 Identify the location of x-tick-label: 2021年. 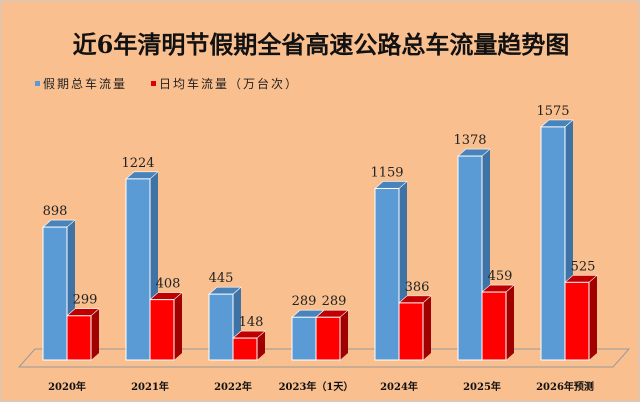
(150, 386).